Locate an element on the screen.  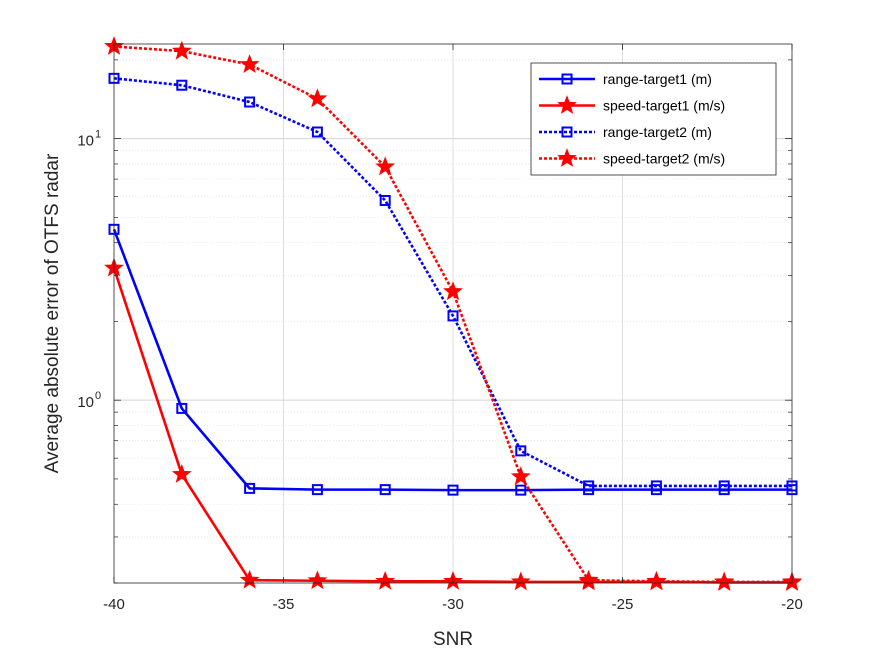
x-tick-label: -35 is located at coordinates (284, 604).